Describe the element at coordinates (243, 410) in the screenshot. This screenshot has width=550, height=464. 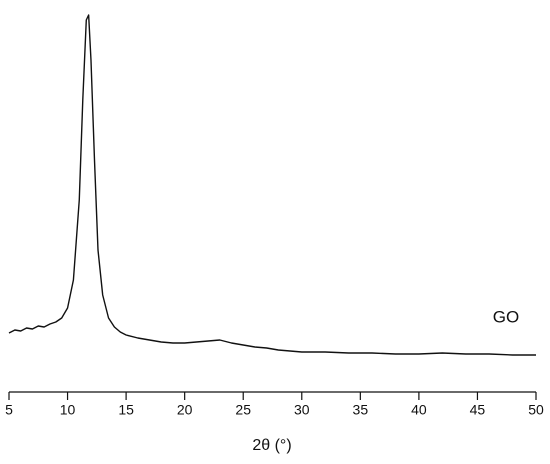
I see `x-tick-label: 25` at that location.